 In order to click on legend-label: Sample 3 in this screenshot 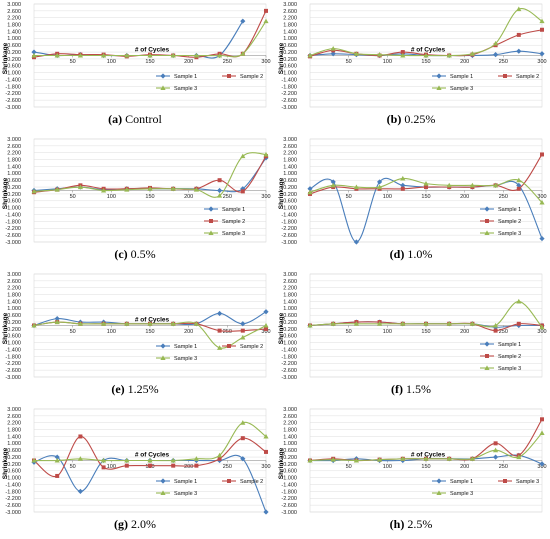, I will do `click(509, 234)`.